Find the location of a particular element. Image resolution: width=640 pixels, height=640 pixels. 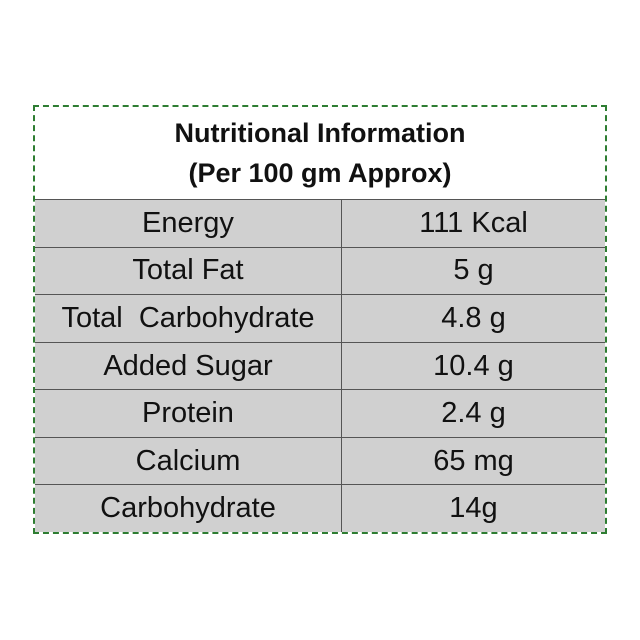

nutrient-value: 5 g is located at coordinates (473, 270).